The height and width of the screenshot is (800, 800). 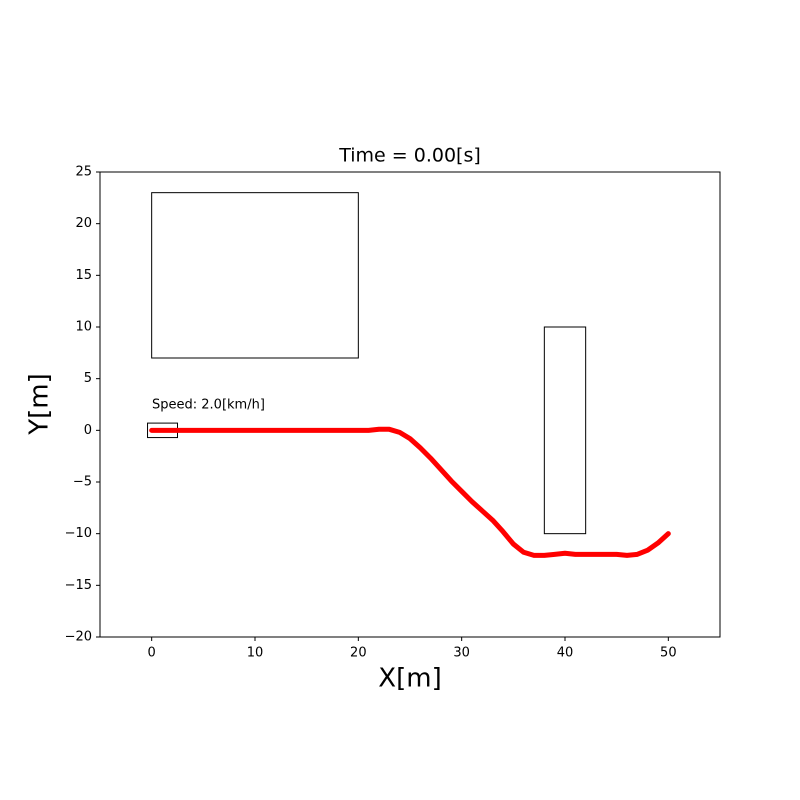 What do you see at coordinates (409, 679) in the screenshot?
I see `x-axis-label: X[m]` at bounding box center [409, 679].